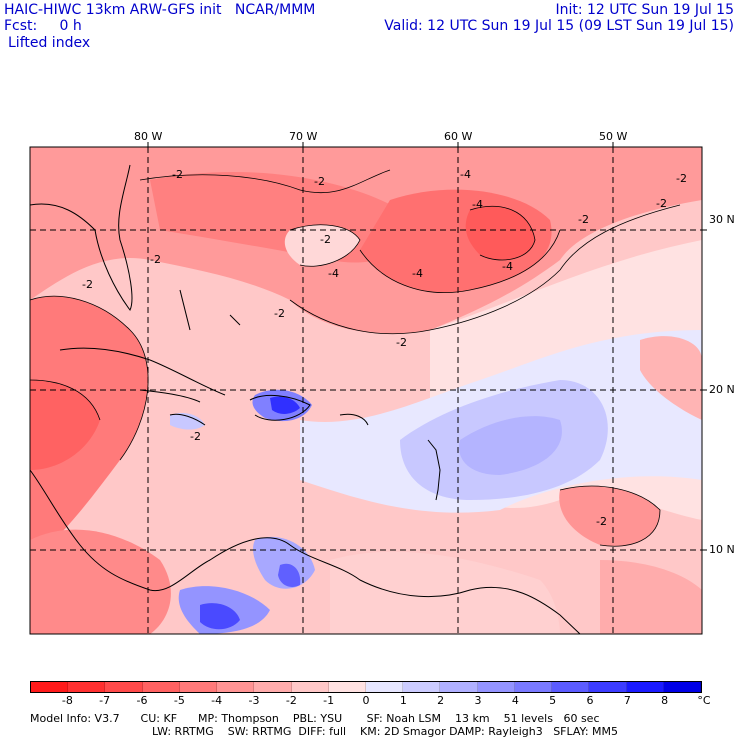 The image size is (740, 740). I want to click on longitude-label: 80 W, so click(148, 136).